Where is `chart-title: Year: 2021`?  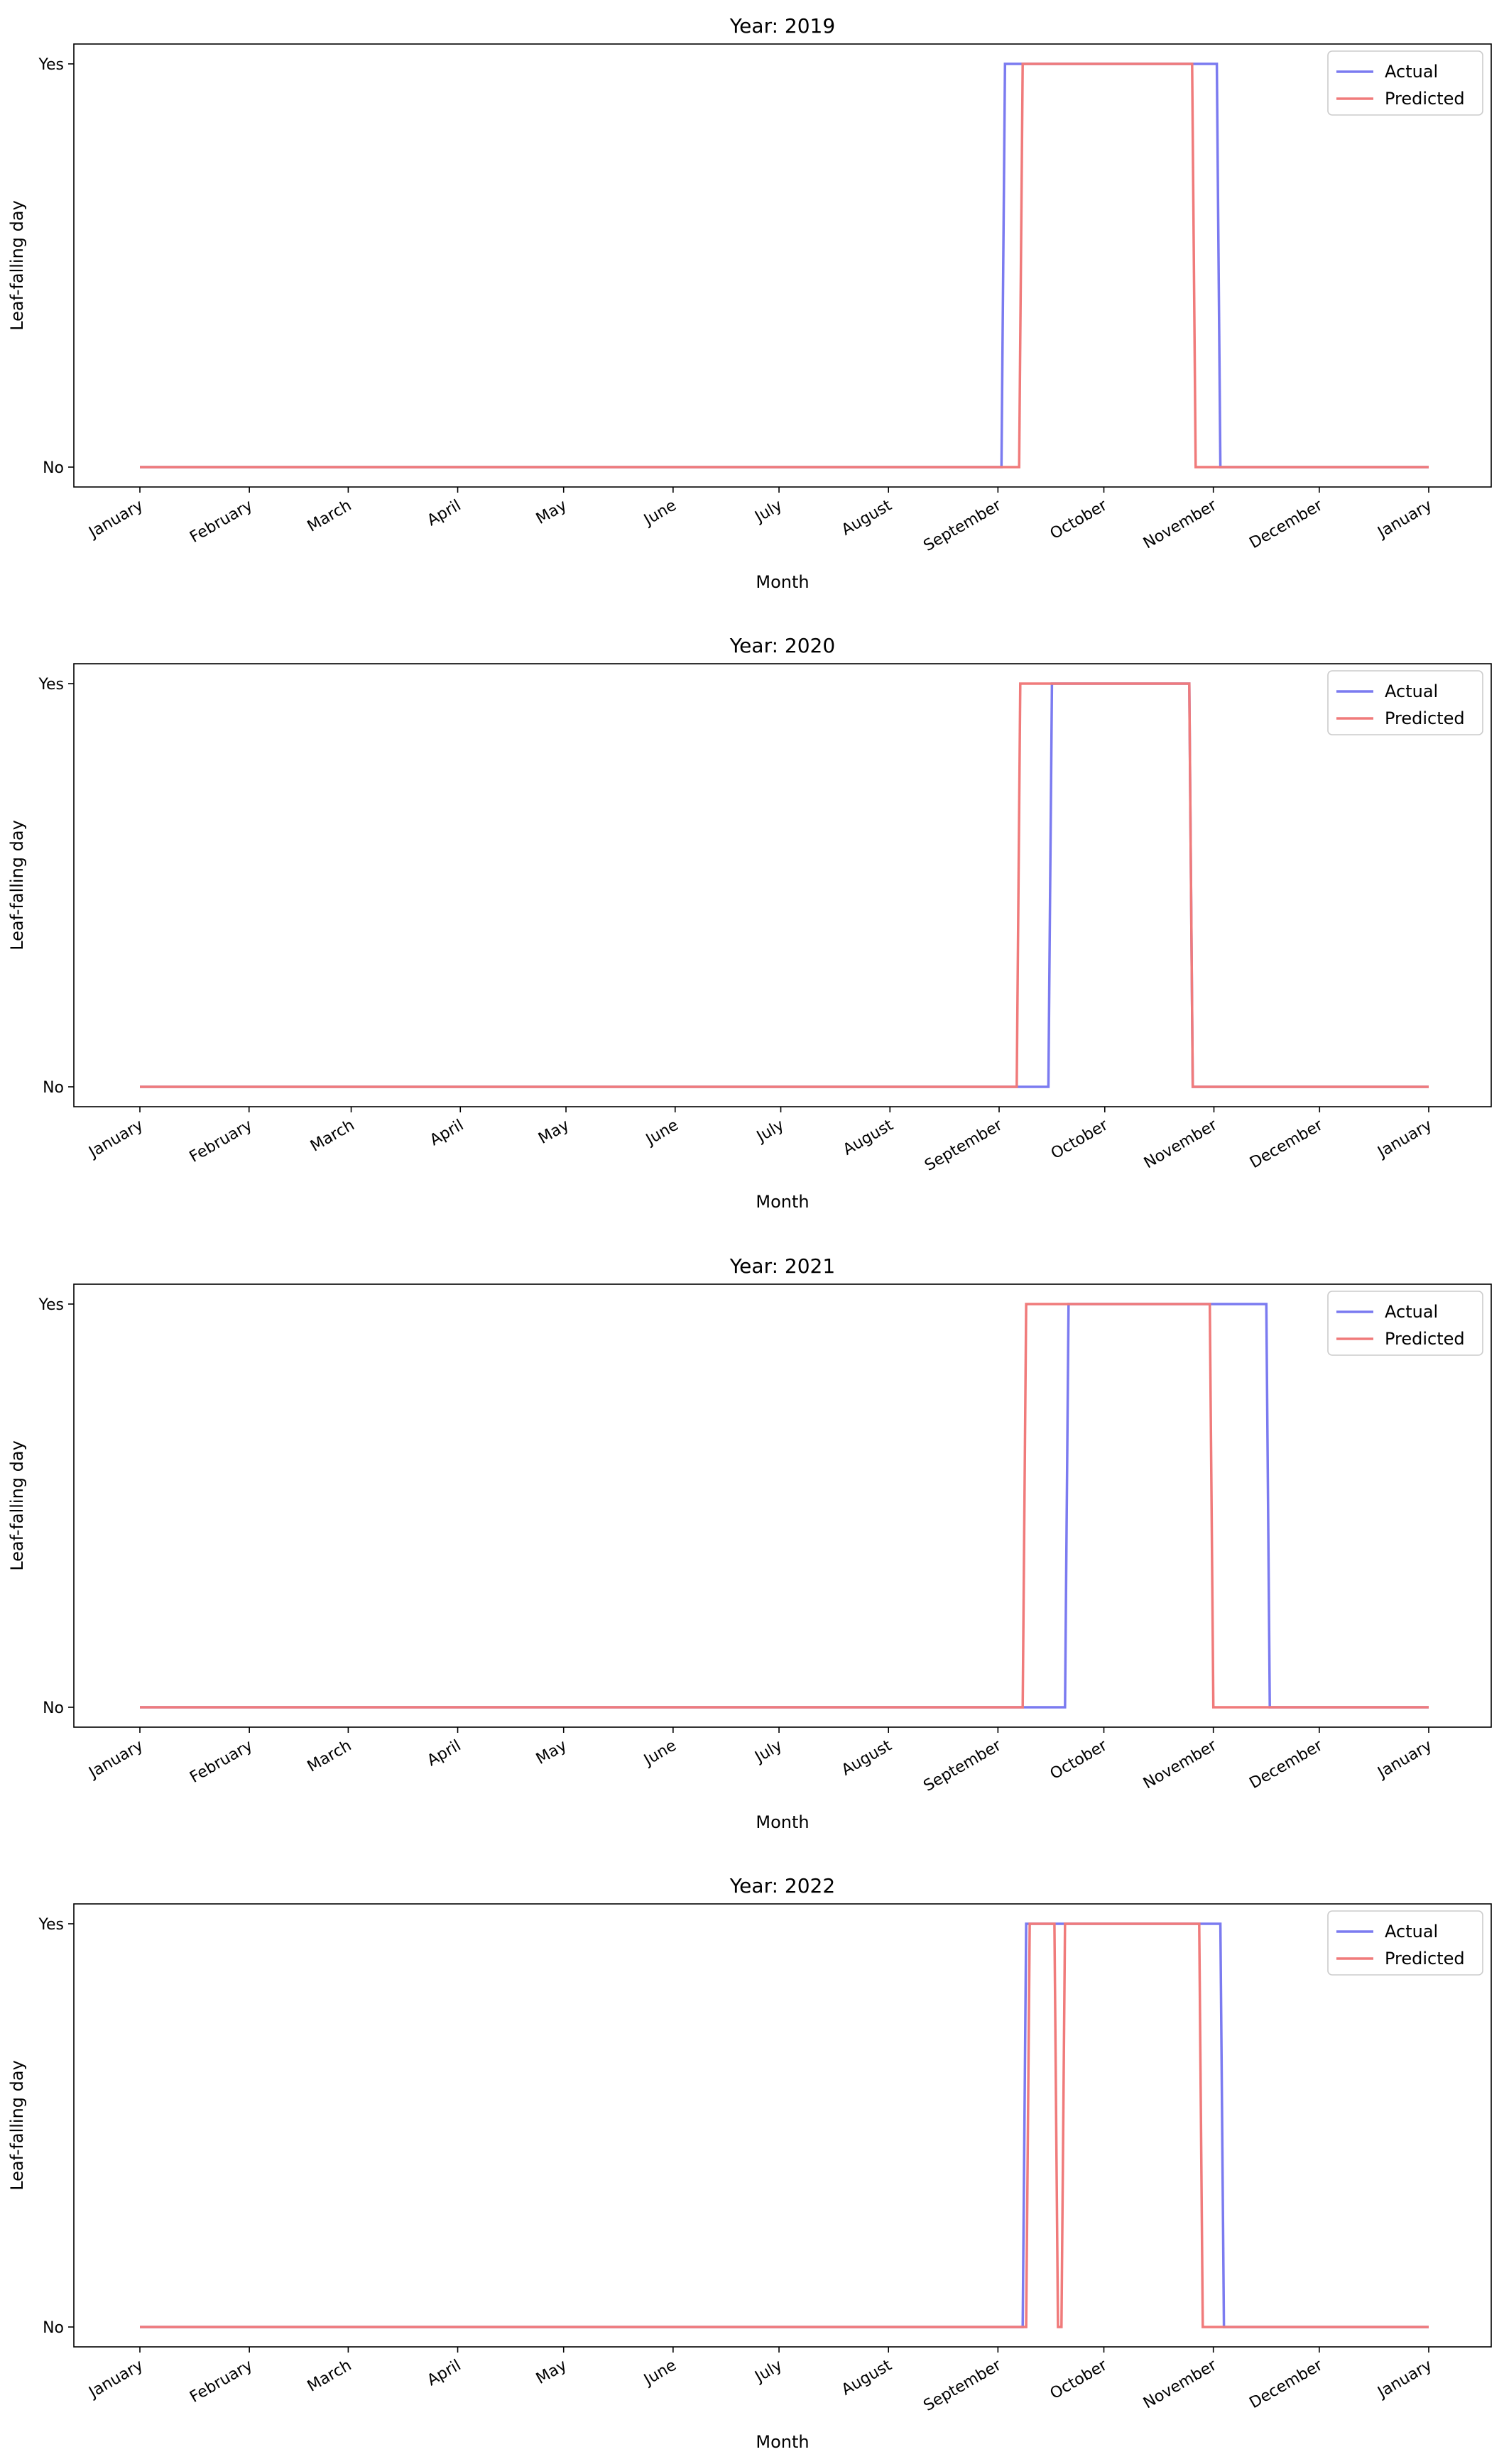
chart-title: Year: 2021 is located at coordinates (782, 1266).